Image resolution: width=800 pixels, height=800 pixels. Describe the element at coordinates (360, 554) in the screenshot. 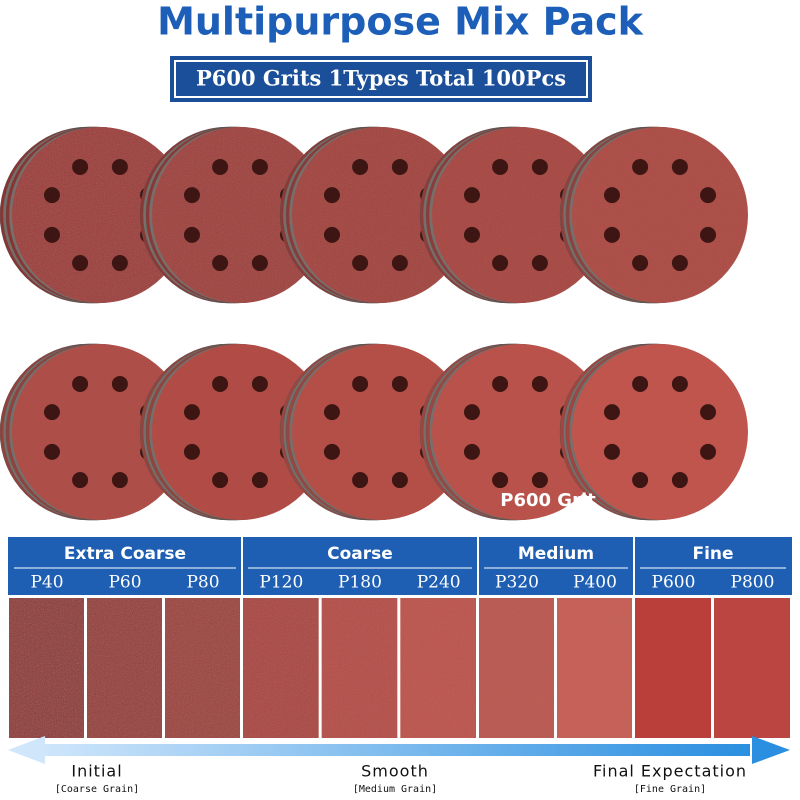

I see `group-name: Coarse` at that location.